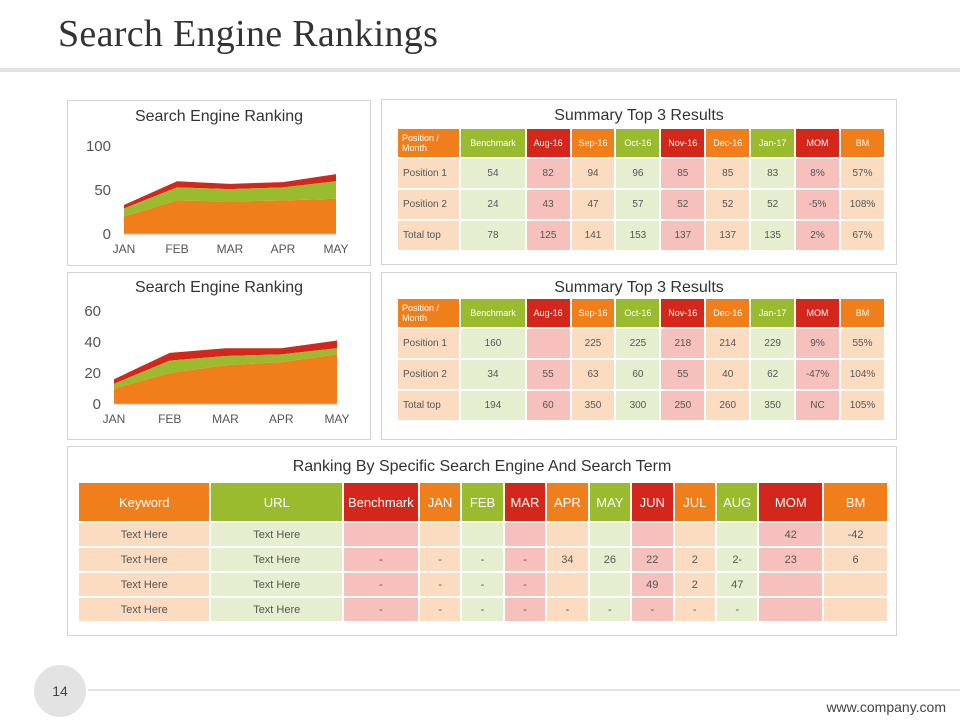  What do you see at coordinates (773, 143) in the screenshot?
I see `summary-1-header-7: Jan-17` at bounding box center [773, 143].